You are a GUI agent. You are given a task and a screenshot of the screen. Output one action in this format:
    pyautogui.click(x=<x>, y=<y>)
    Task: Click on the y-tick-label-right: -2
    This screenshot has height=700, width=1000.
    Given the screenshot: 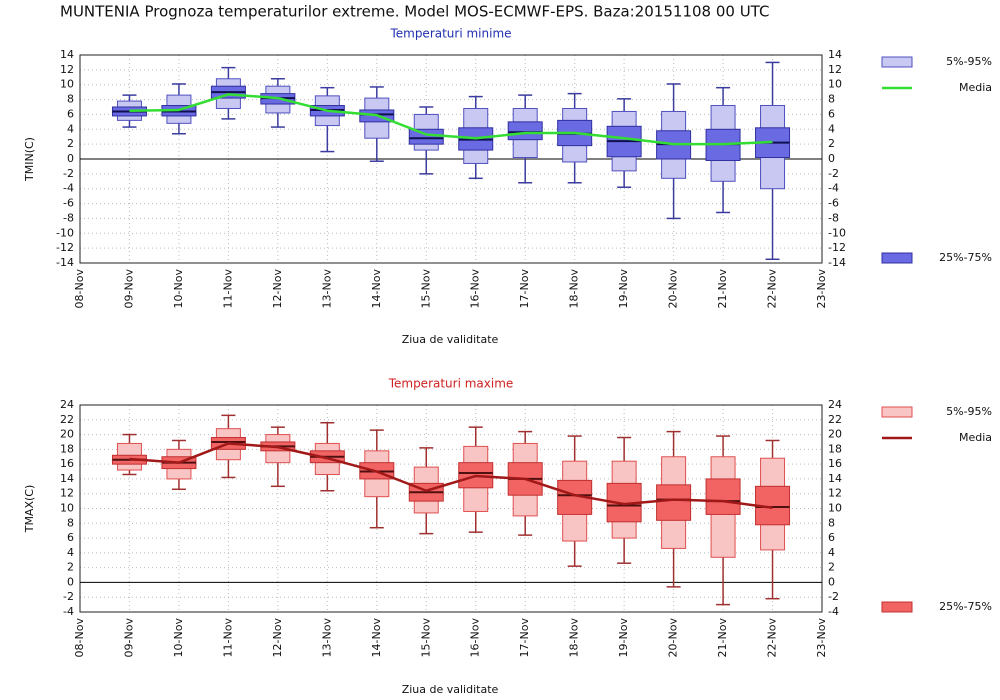 What is the action you would take?
    pyautogui.click(x=833, y=596)
    